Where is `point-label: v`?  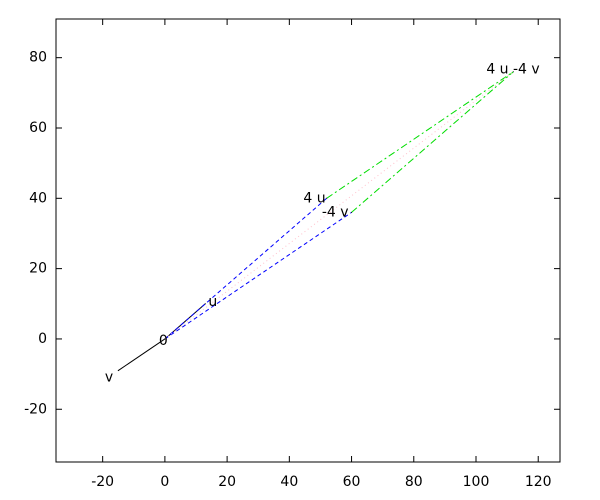
point-label: v is located at coordinates (109, 378).